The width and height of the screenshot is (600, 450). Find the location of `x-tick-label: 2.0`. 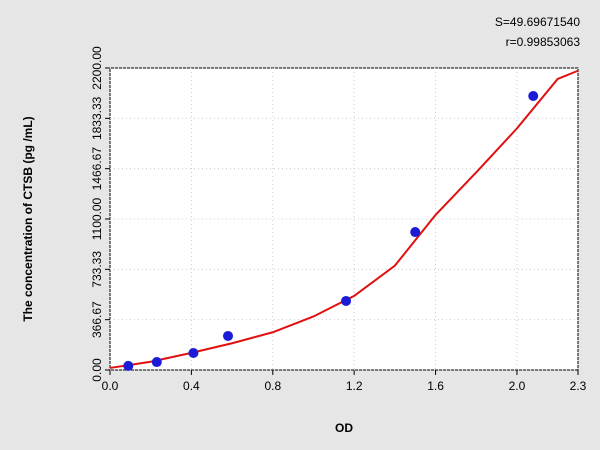

x-tick-label: 2.0 is located at coordinates (517, 386).